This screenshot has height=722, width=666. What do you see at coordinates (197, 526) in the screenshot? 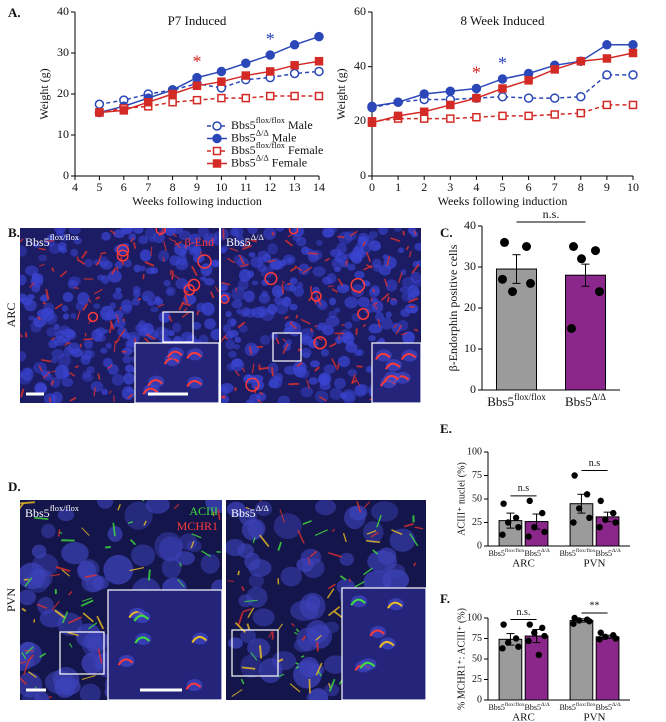
I see `stain-label: MCHR1` at bounding box center [197, 526].